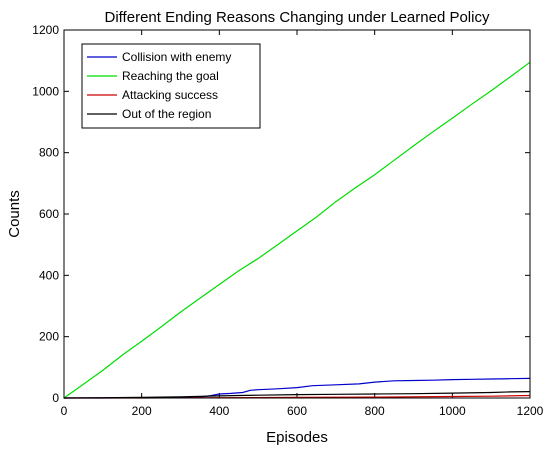 The height and width of the screenshot is (456, 550). Describe the element at coordinates (49, 337) in the screenshot. I see `y-tick-label: 200` at that location.